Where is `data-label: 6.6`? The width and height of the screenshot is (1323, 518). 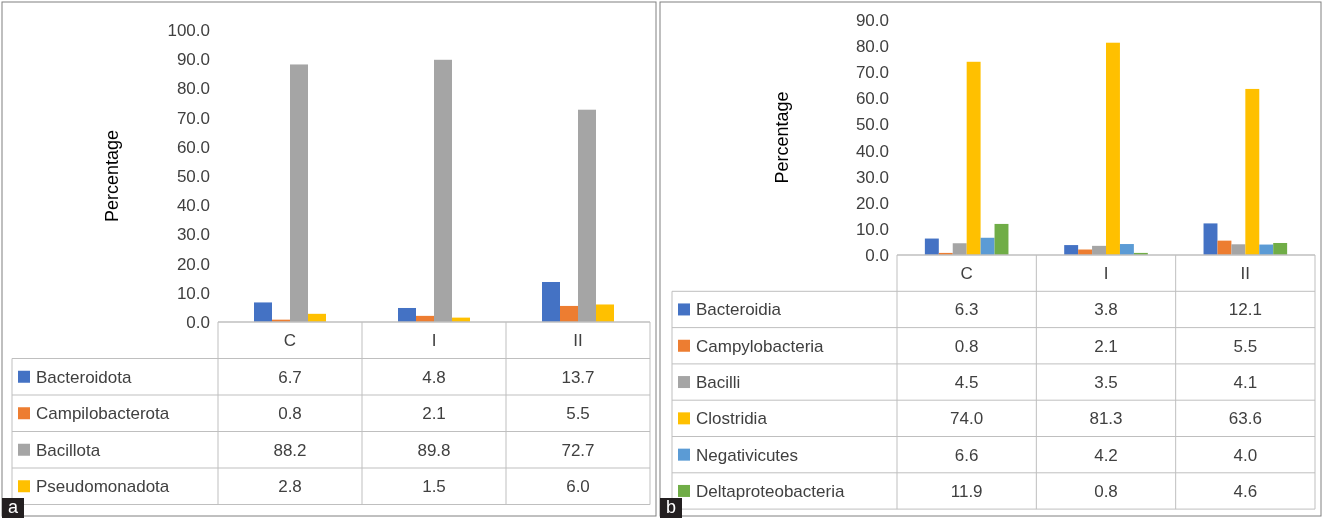
data-label: 6.6 is located at coordinates (966, 455).